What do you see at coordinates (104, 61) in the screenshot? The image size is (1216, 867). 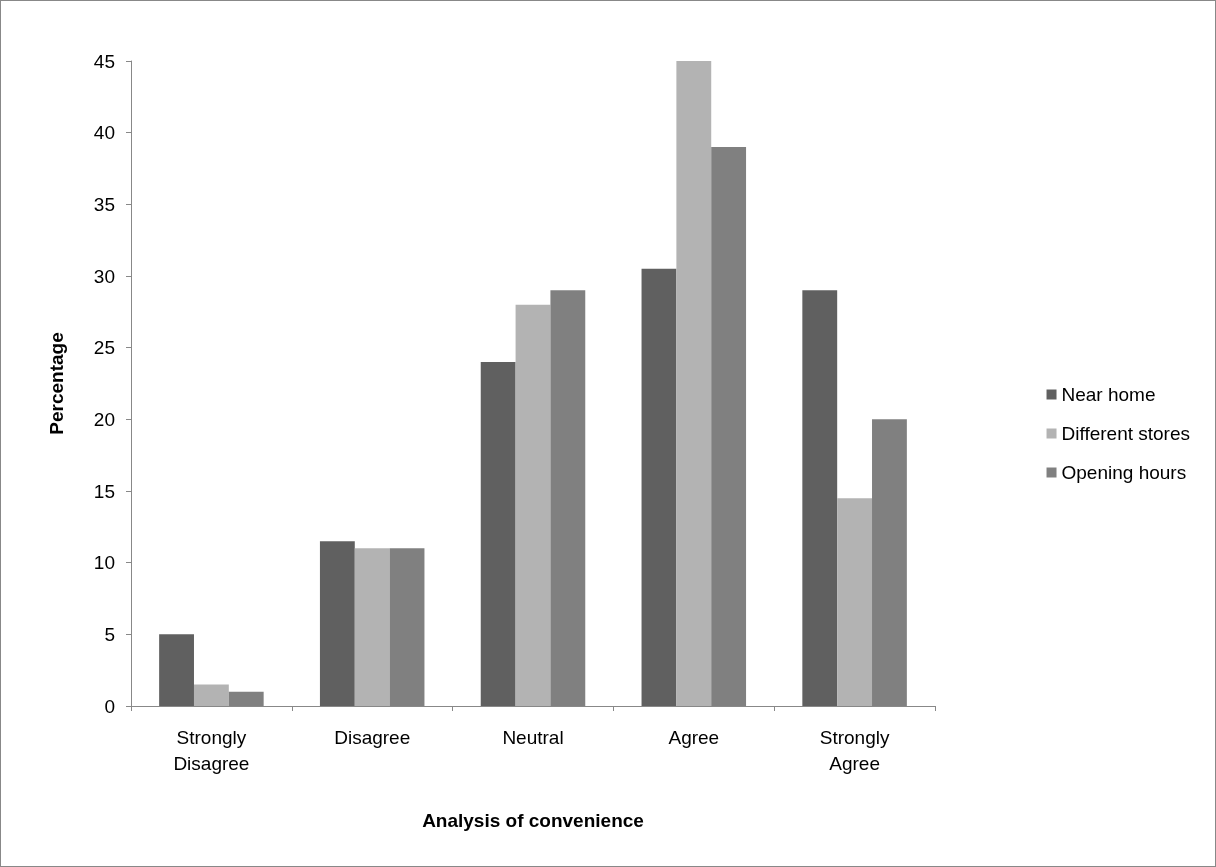 I see `y-tick-label: 45` at bounding box center [104, 61].